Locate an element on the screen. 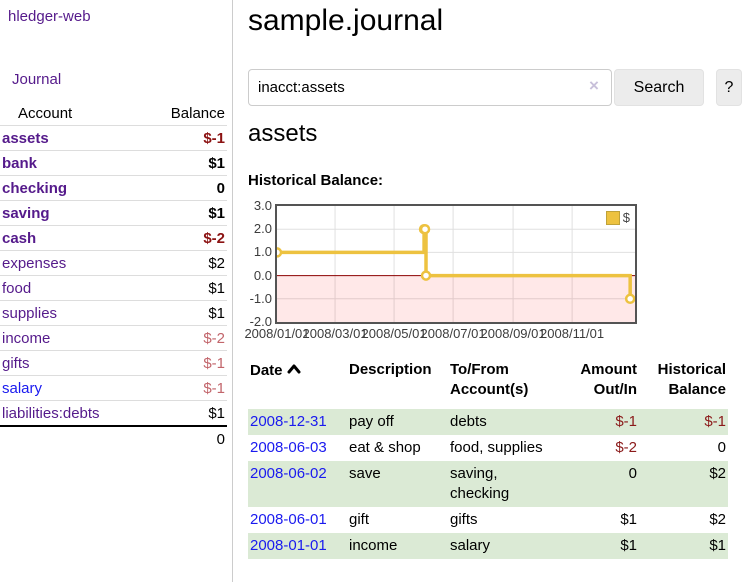 The width and height of the screenshot is (742, 582). search-input is located at coordinates (430, 87).